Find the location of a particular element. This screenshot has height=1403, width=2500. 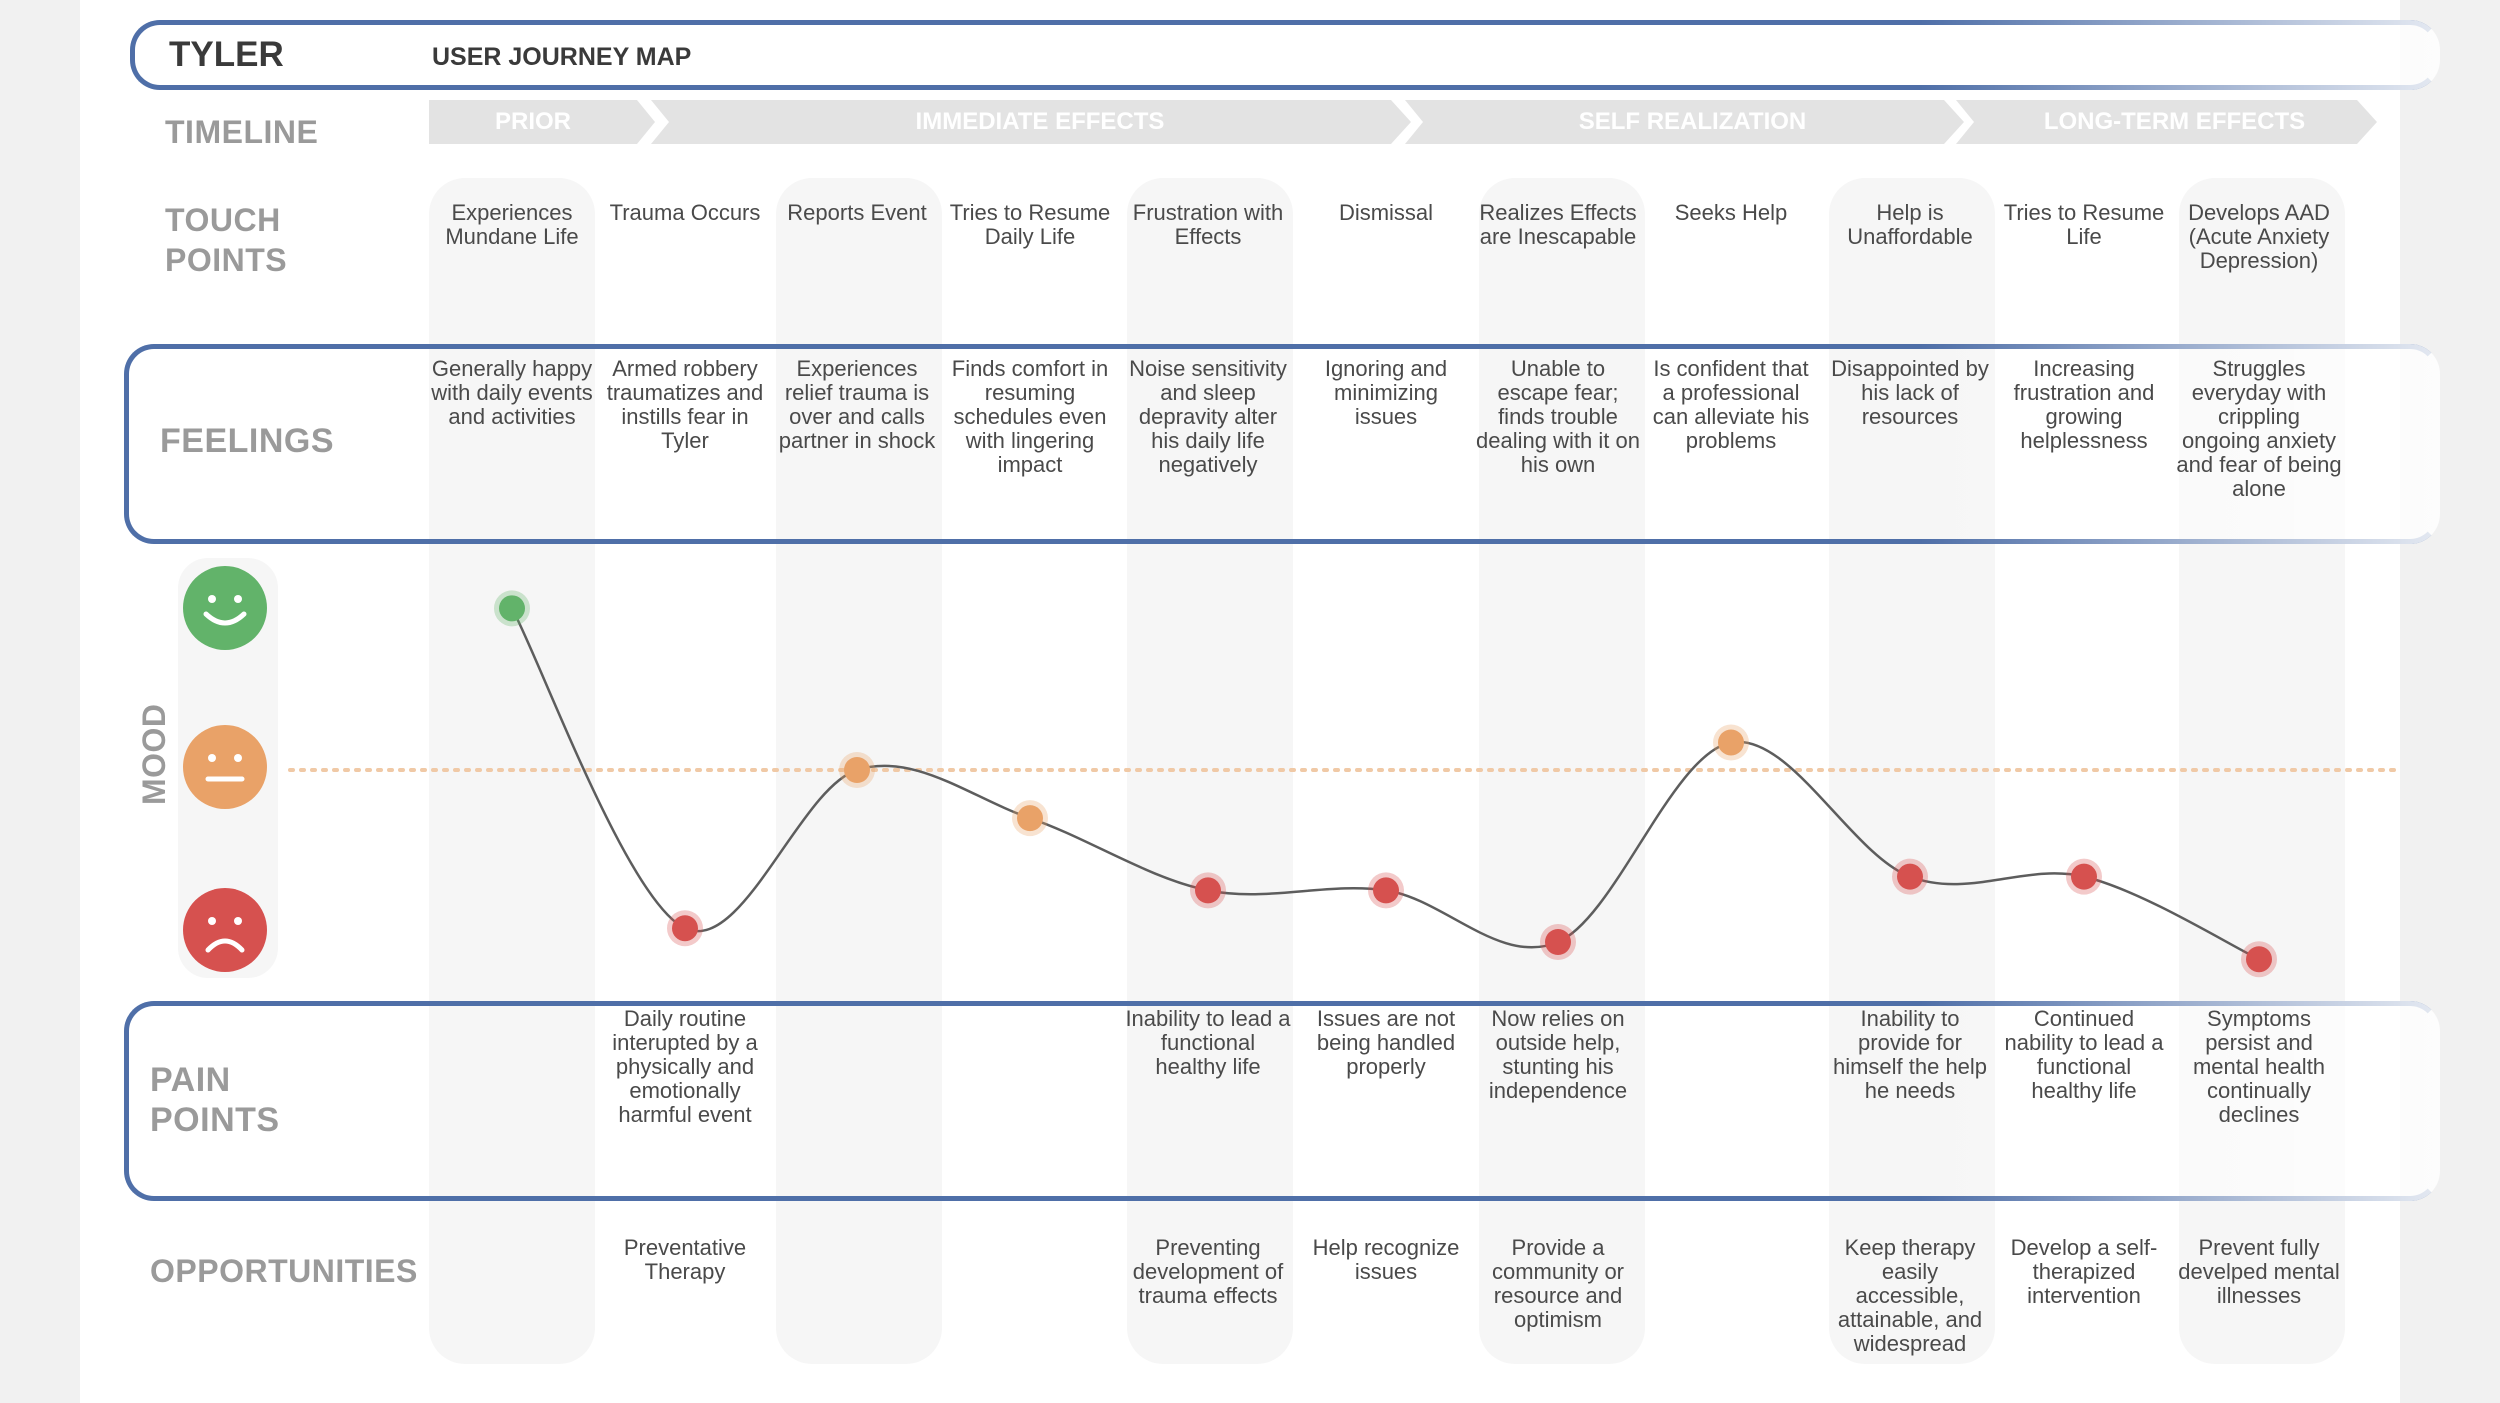

touch-point-cell: Tries to Resume Life is located at coordinates (2084, 224).